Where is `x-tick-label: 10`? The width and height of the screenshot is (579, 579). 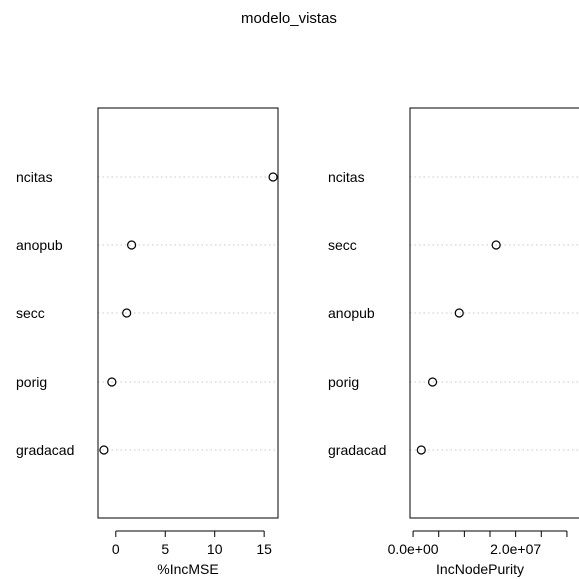
x-tick-label: 10 is located at coordinates (215, 549).